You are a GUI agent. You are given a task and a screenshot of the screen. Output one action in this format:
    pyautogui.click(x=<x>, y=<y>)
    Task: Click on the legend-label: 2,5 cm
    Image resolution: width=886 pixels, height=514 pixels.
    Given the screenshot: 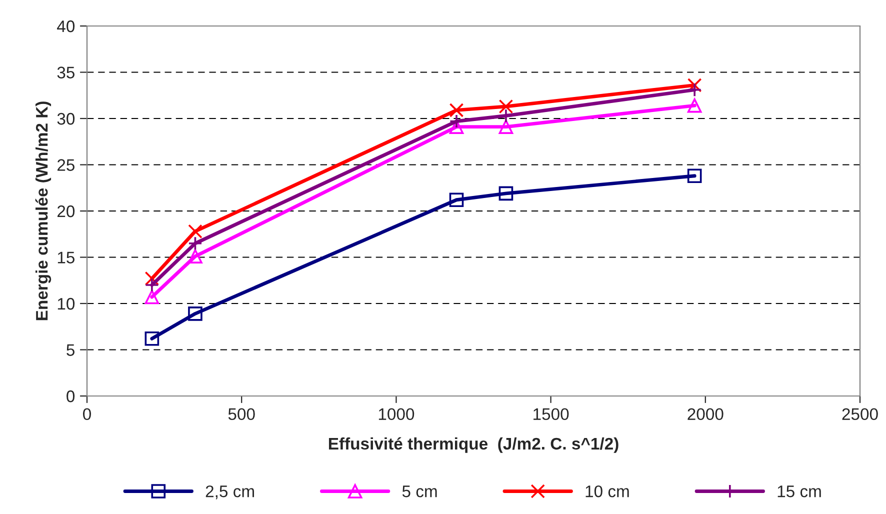 What is the action you would take?
    pyautogui.click(x=230, y=492)
    